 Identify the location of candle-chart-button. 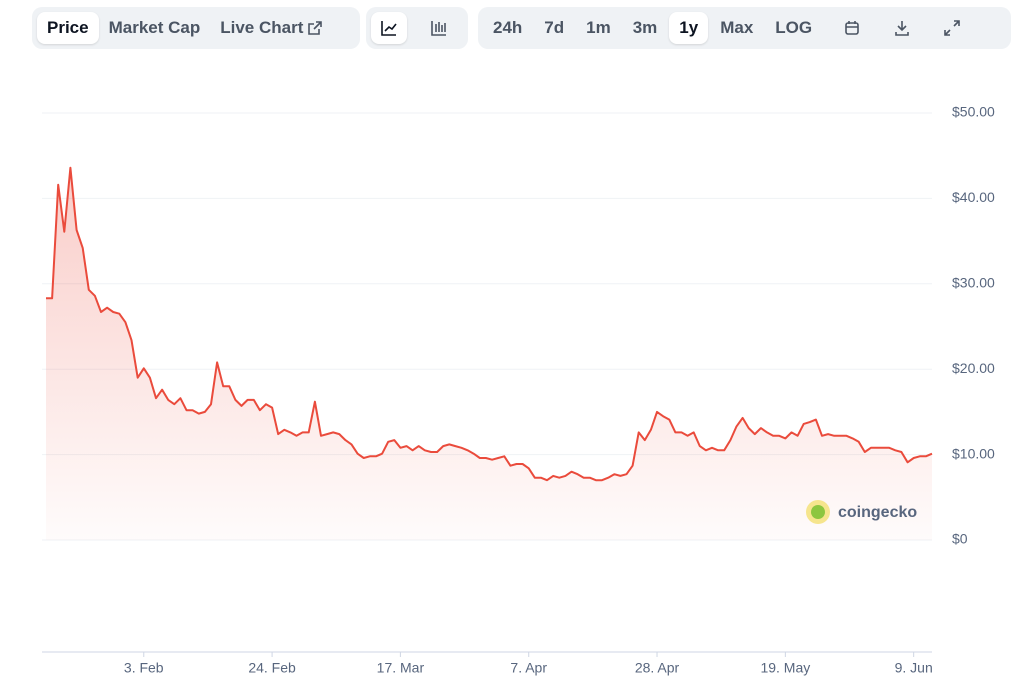
(439, 28).